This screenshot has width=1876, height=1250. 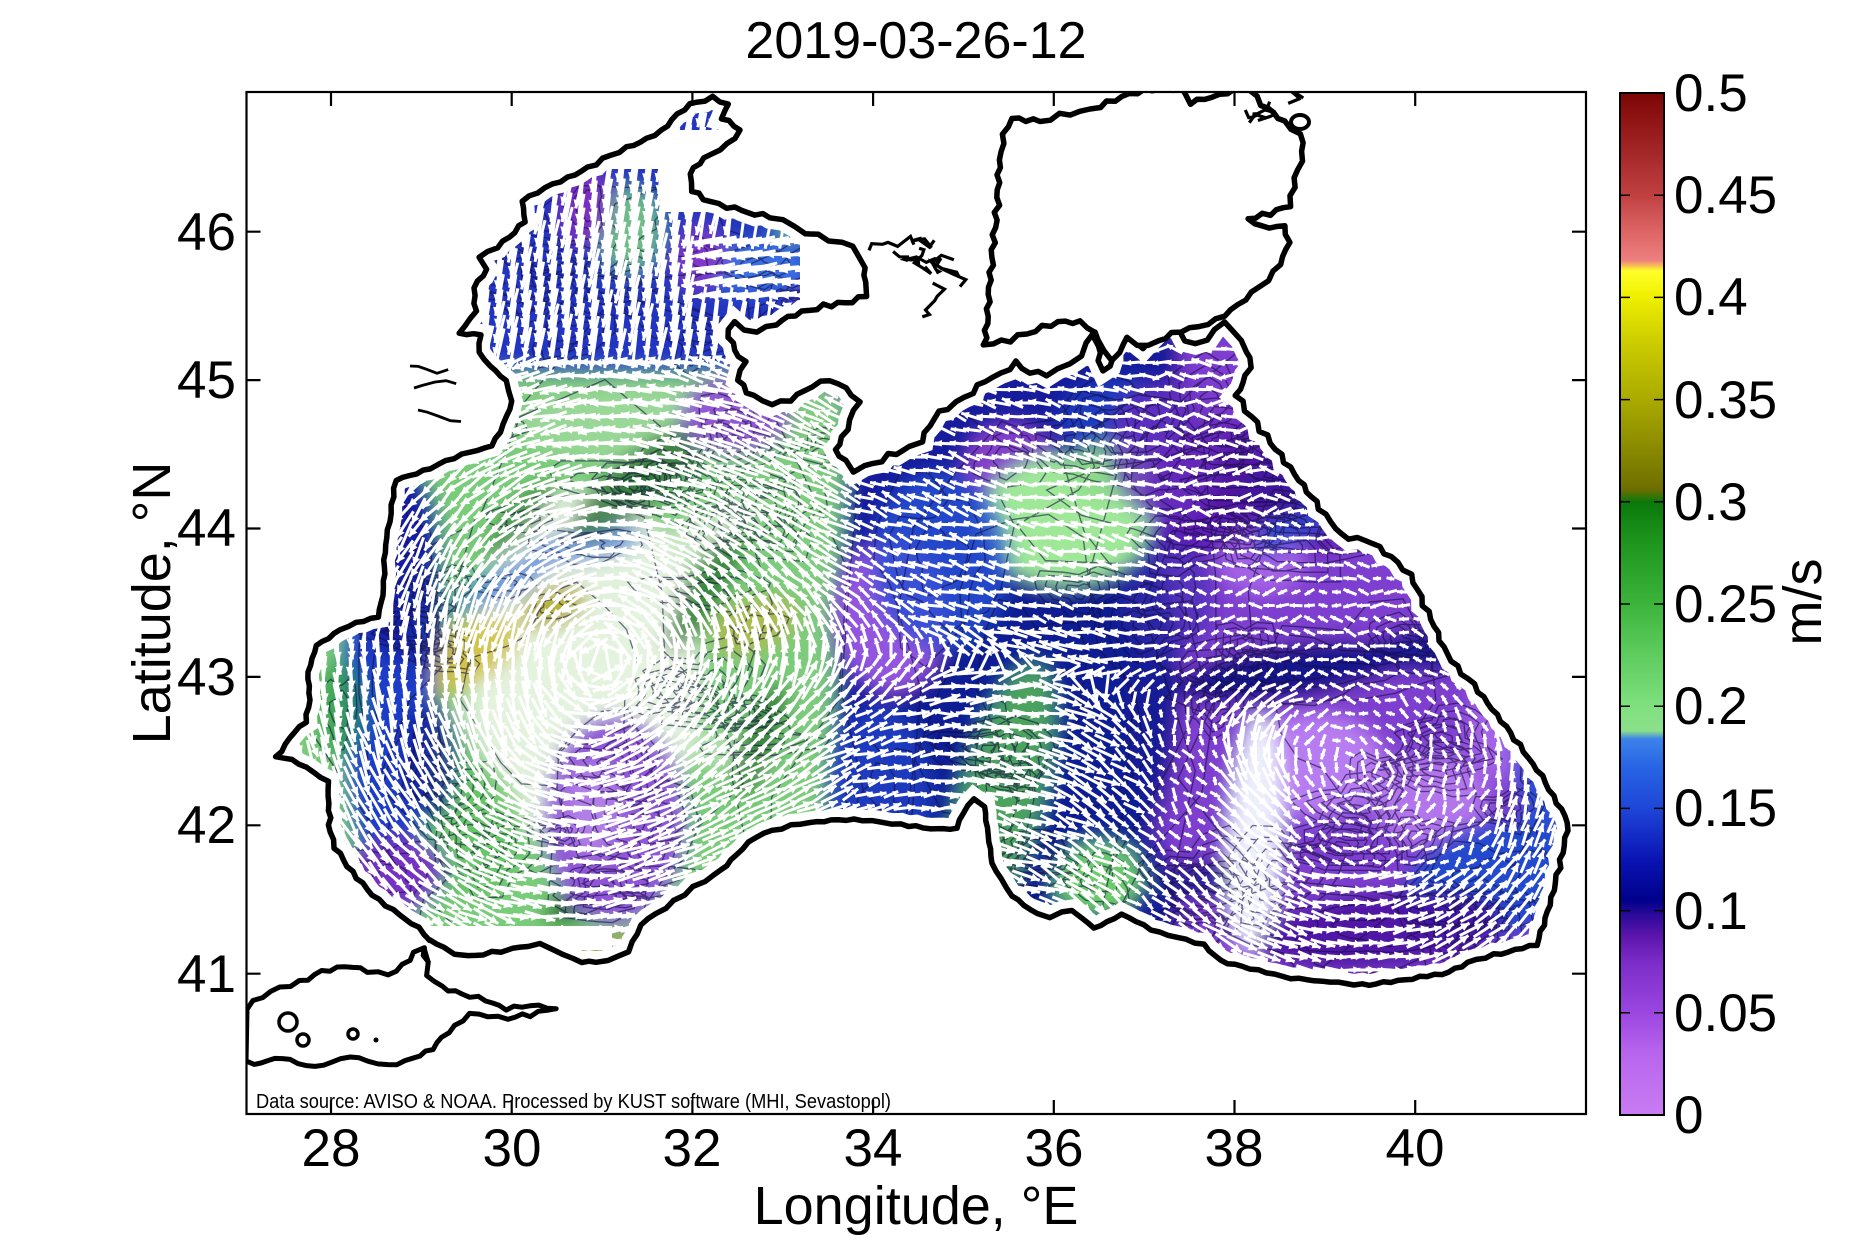 What do you see at coordinates (206, 974) in the screenshot?
I see `svg-text: 41` at bounding box center [206, 974].